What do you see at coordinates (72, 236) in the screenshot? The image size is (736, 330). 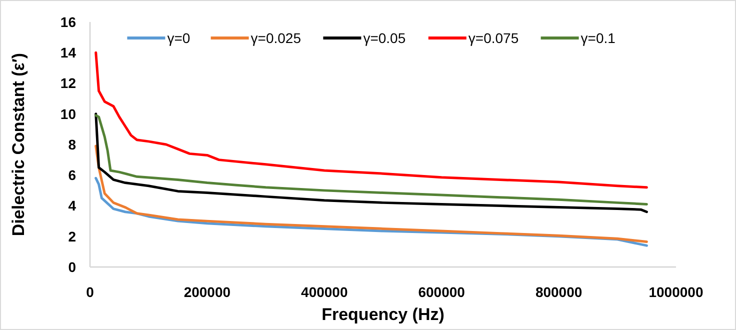 I see `y-tick-label: 2` at bounding box center [72, 236].